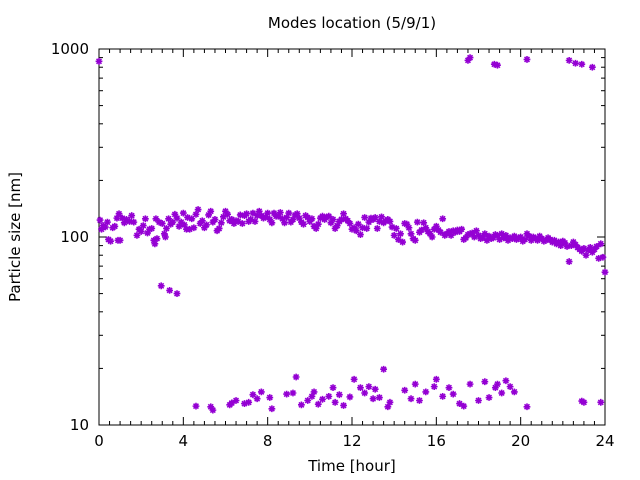  Describe the element at coordinates (436, 441) in the screenshot. I see `x-tick-label: 16` at that location.